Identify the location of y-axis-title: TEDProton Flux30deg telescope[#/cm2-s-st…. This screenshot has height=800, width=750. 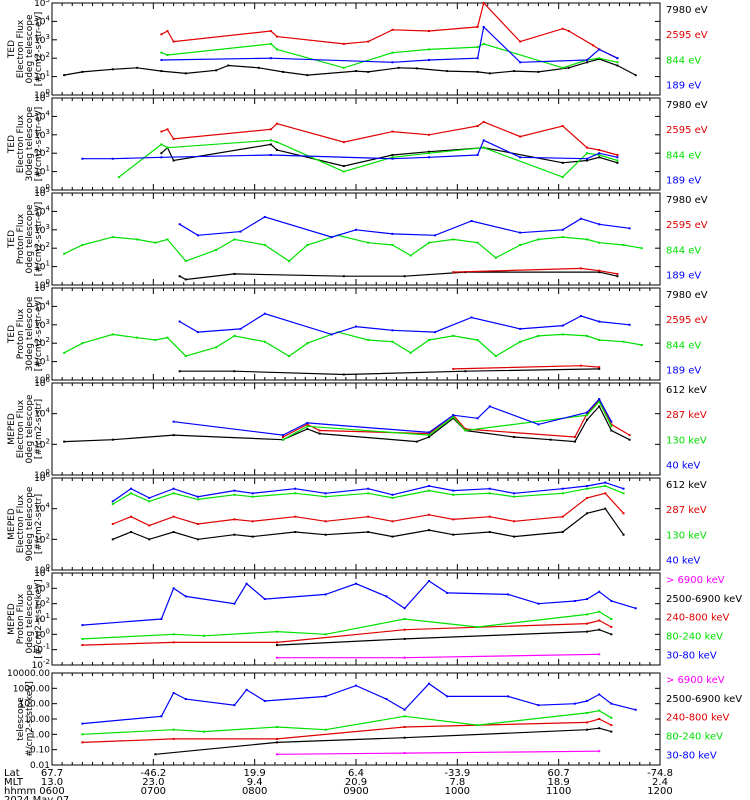
(25, 333).